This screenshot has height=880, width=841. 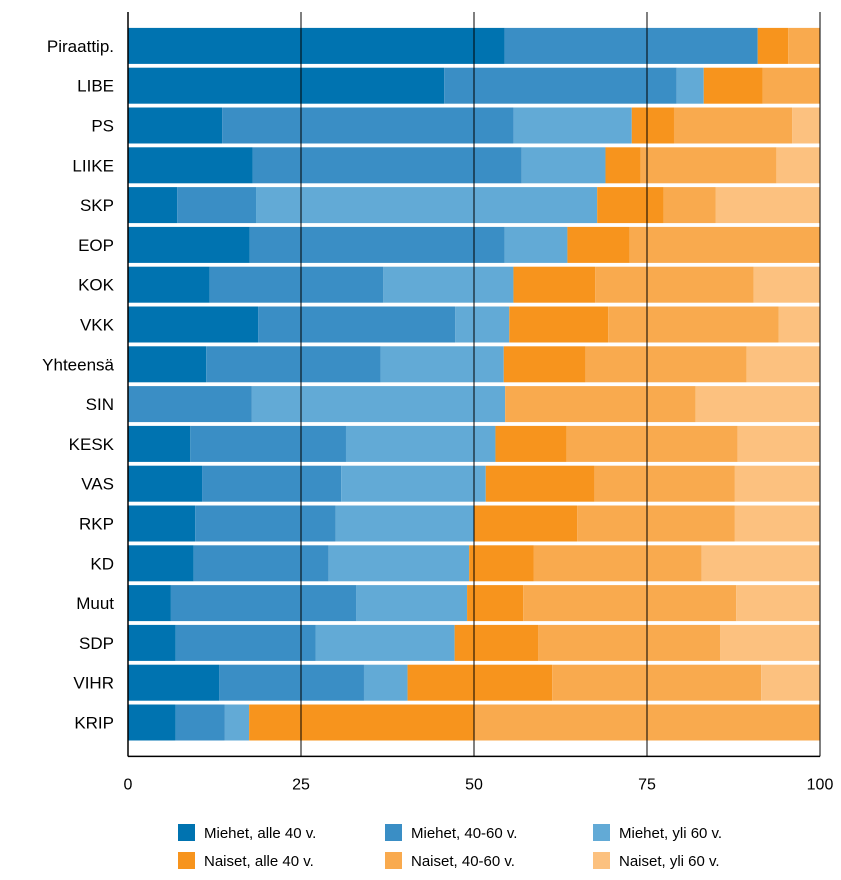 What do you see at coordinates (618, 563) in the screenshot?
I see `bar-segment-kd-s4` at bounding box center [618, 563].